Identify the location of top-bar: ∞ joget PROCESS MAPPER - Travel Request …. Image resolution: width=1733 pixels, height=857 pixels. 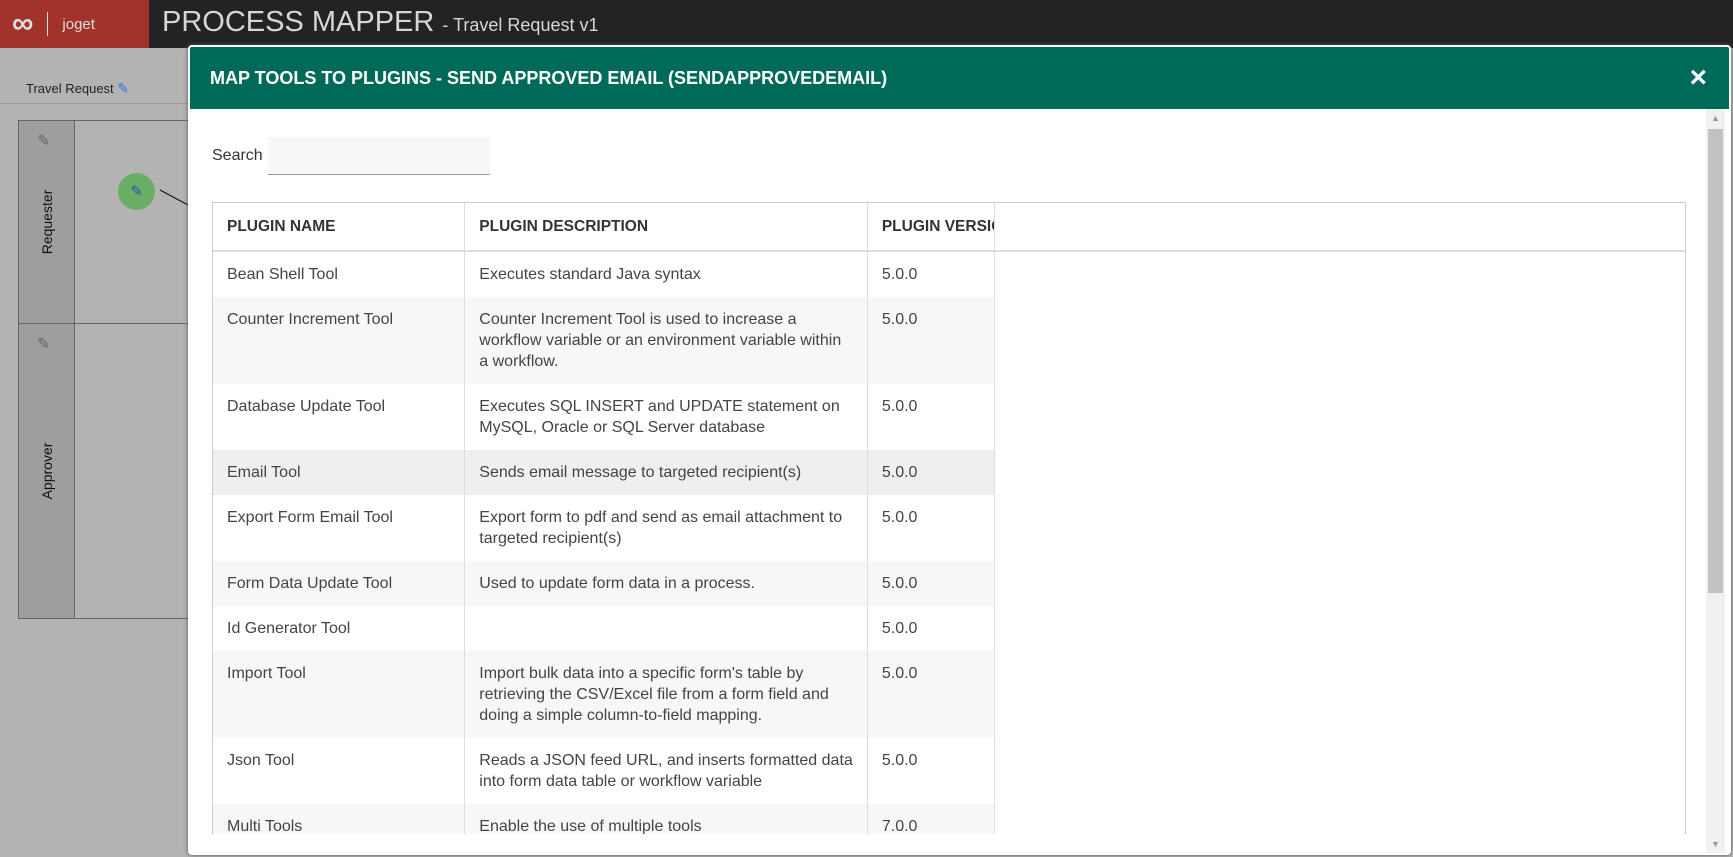
(866, 24).